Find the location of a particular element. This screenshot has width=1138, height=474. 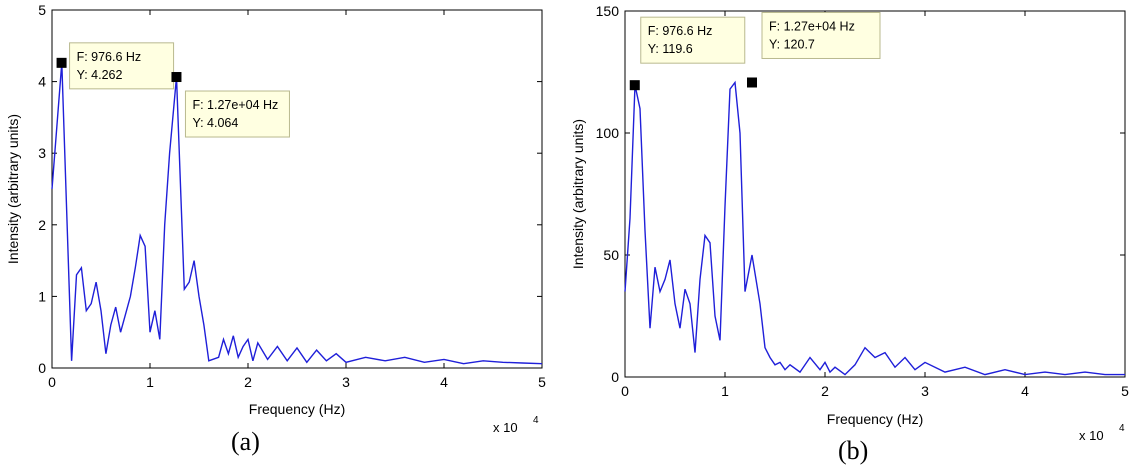

y-tick-label: 4 is located at coordinates (42, 82).